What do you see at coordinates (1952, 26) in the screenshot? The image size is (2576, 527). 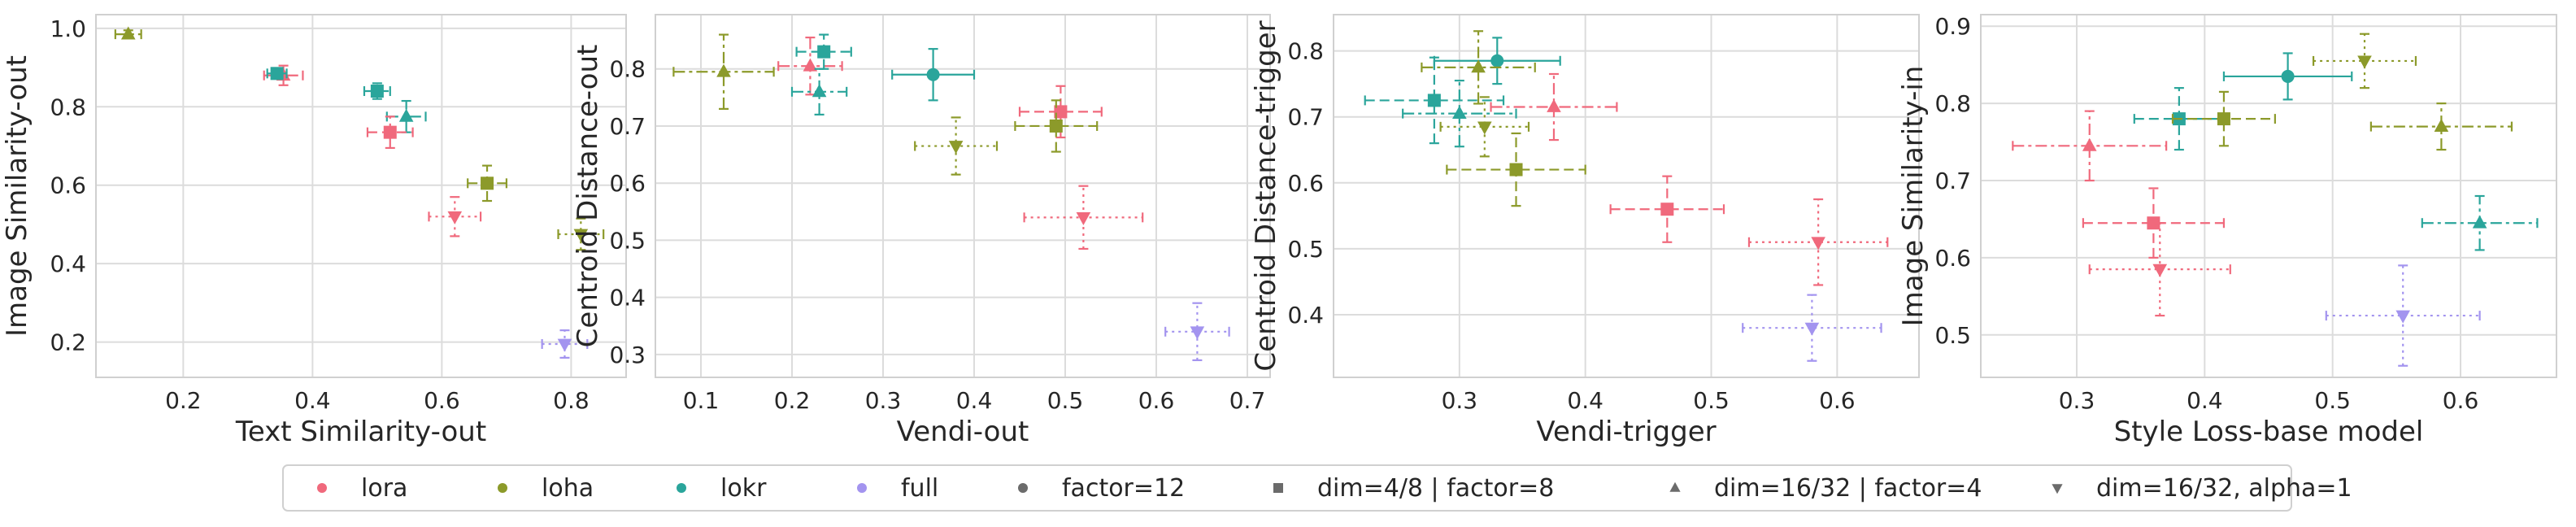 I see `y-tick-label: 0.9` at bounding box center [1952, 26].